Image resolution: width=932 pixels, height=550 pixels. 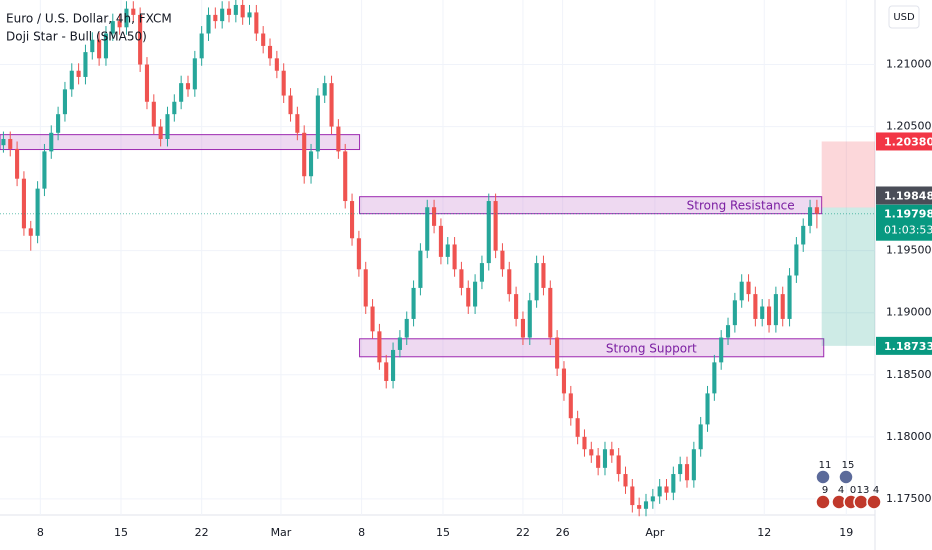 I want to click on y-tick-label: 1.18000, so click(x=909, y=436).